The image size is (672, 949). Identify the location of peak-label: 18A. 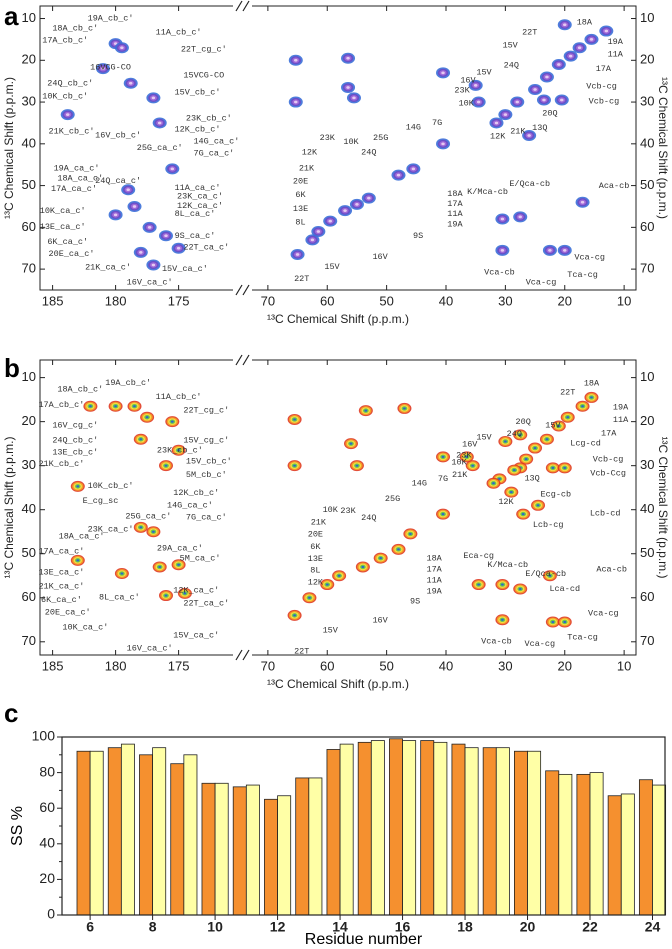
(455, 194).